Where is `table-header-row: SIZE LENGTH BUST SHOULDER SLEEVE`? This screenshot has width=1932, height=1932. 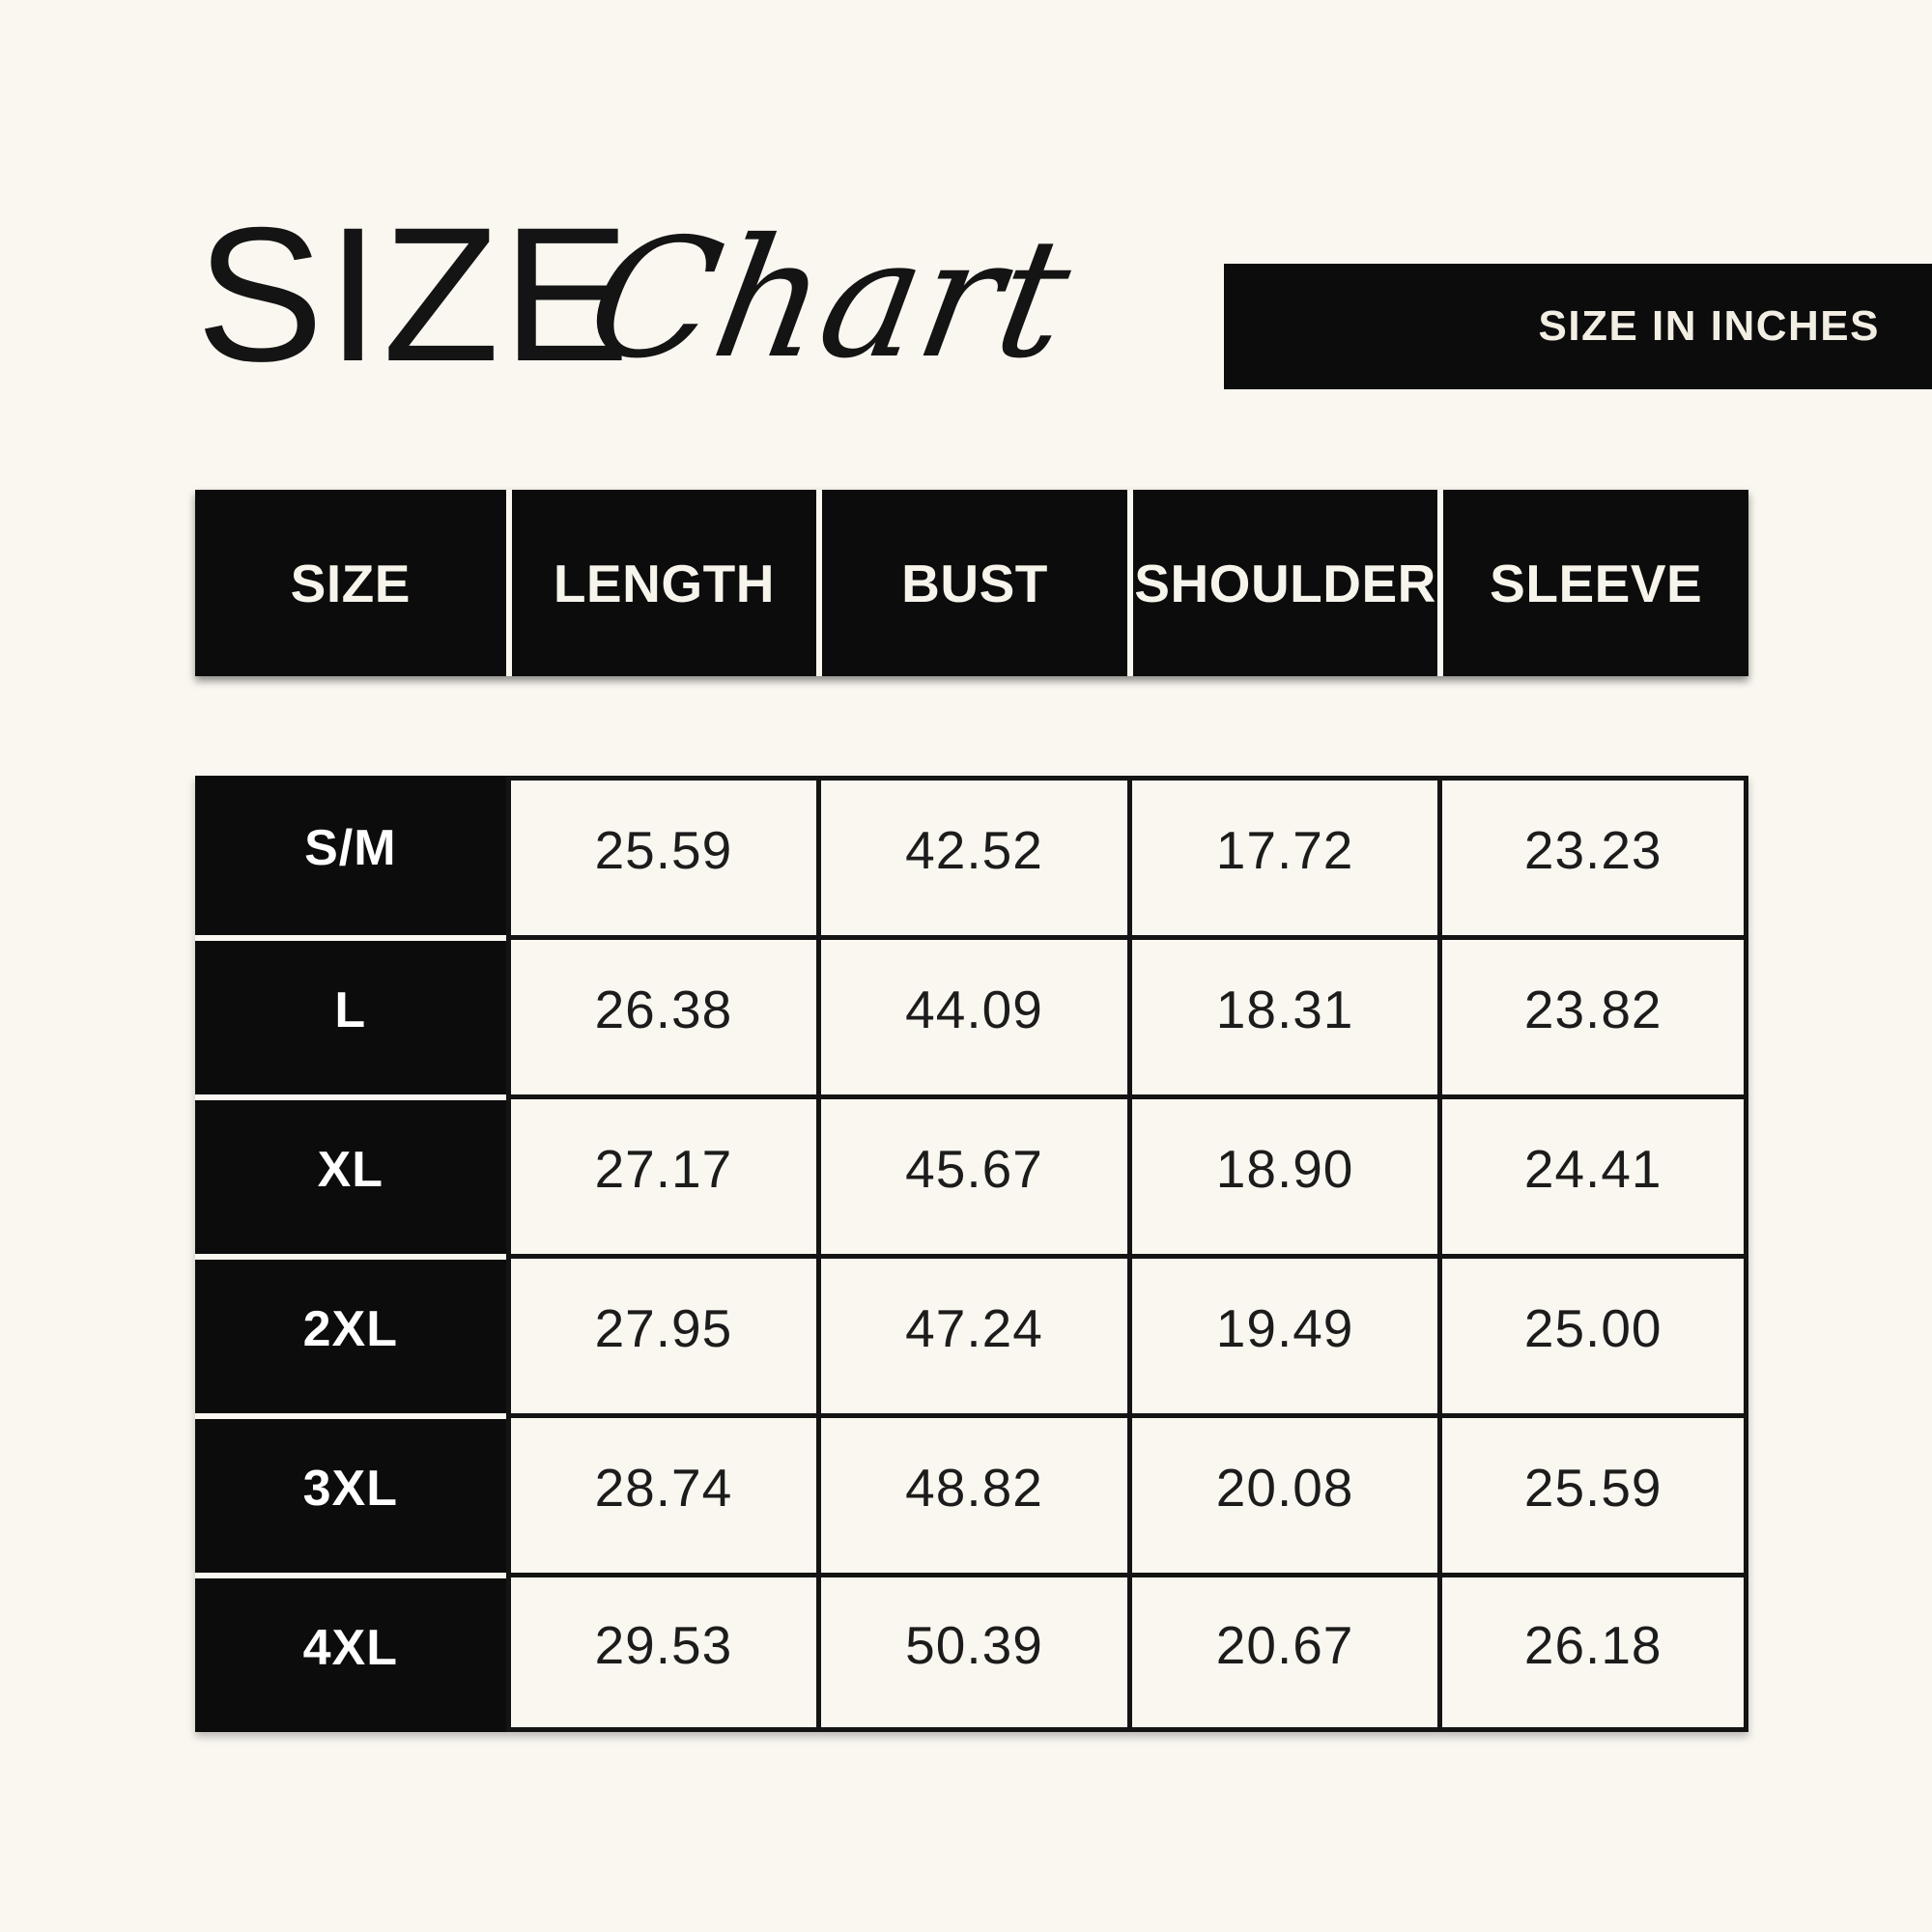
table-header-row: SIZE LENGTH BUST SHOULDER SLEEVE is located at coordinates (971, 583).